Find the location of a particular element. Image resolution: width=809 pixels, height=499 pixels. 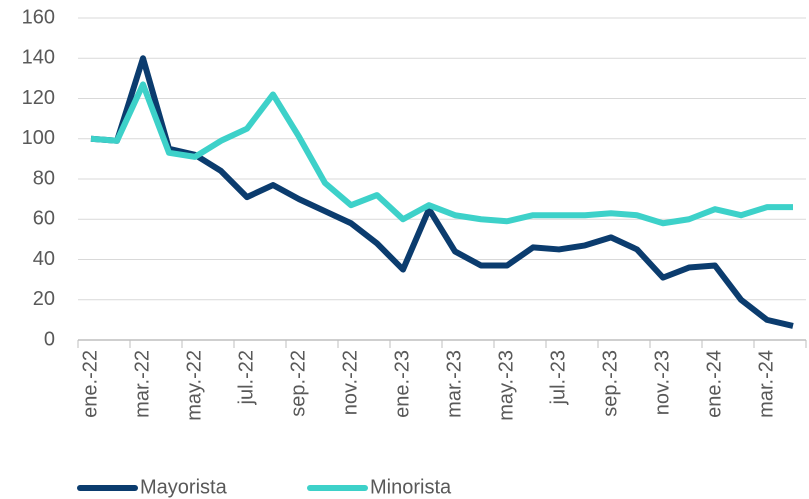

y-tick-label: 160 is located at coordinates (38, 17).